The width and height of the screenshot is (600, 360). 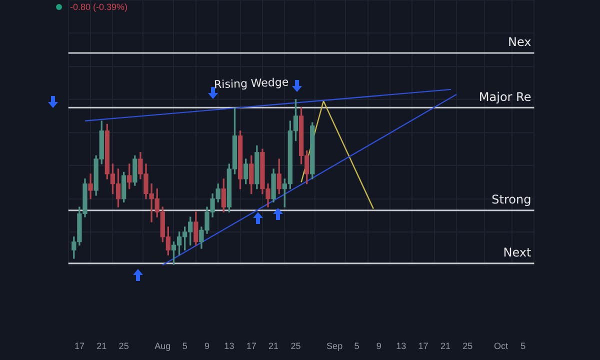 I want to click on ref-line-label: Major Re, so click(x=505, y=97).